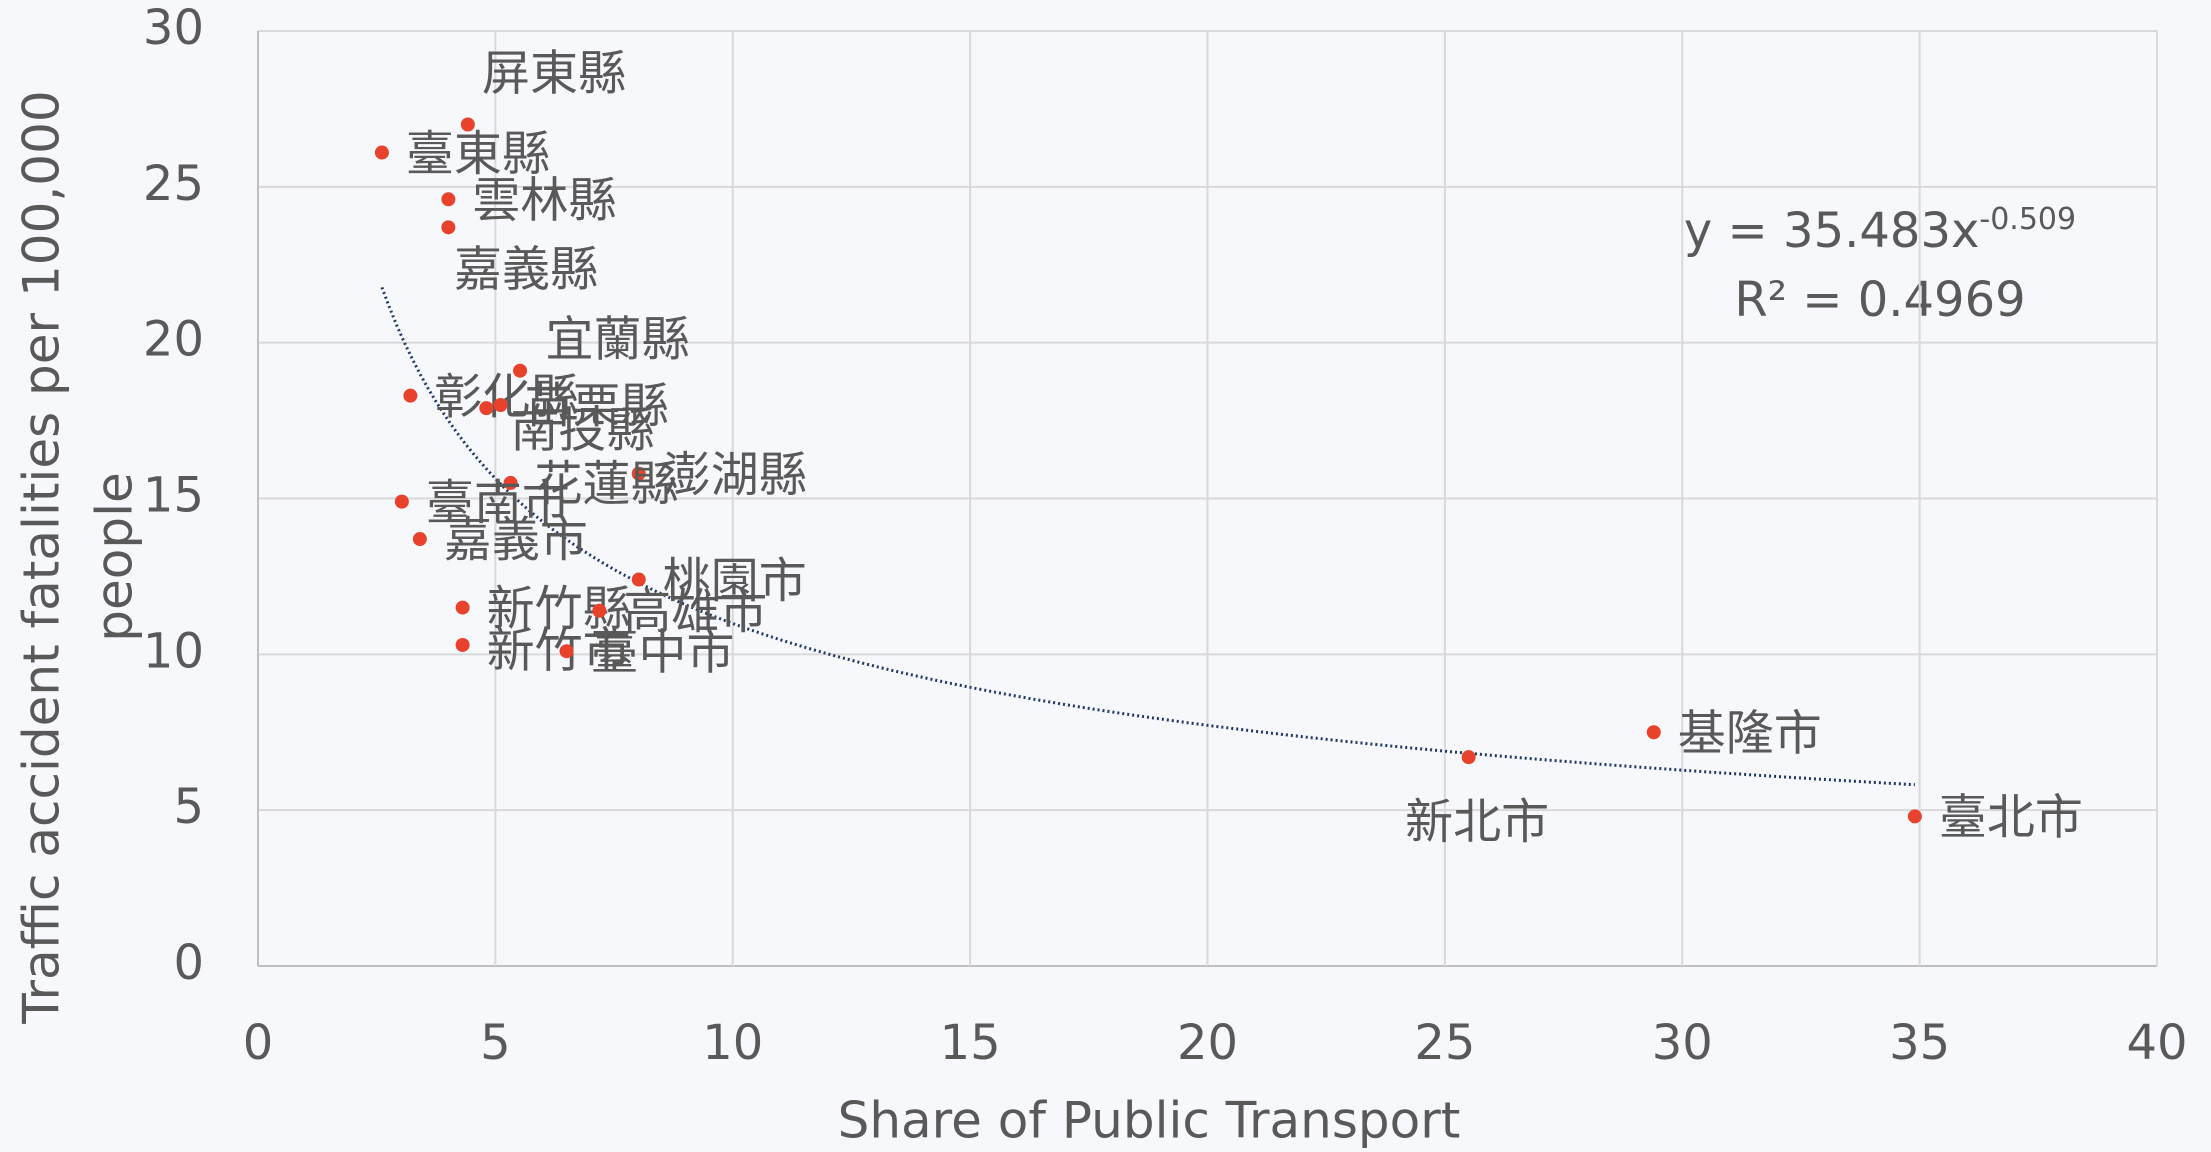 The image size is (2211, 1152). Describe the element at coordinates (735, 581) in the screenshot. I see `point-label: 桃園市` at that location.